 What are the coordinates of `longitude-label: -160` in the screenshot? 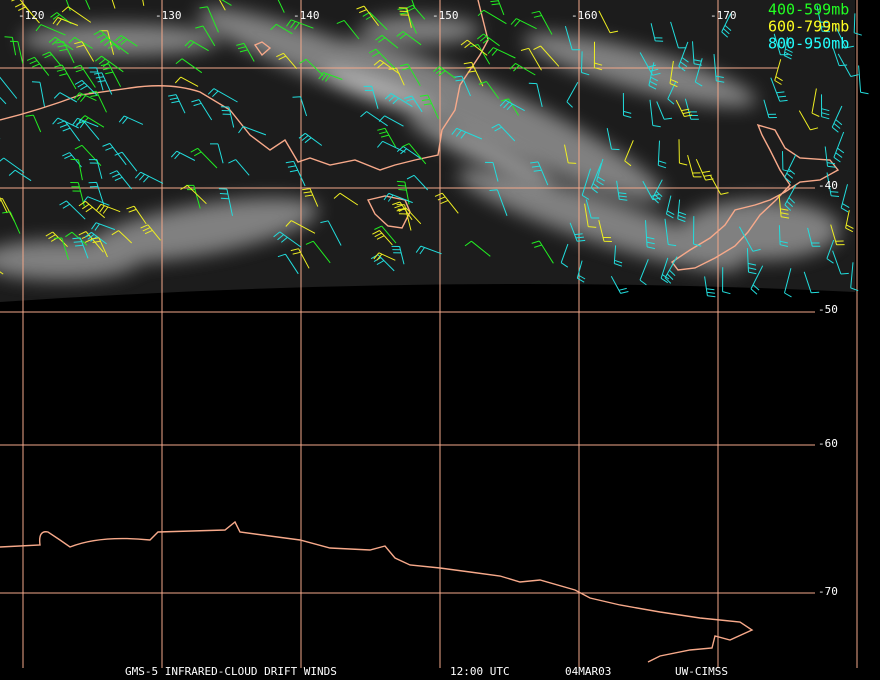 It's located at (584, 15).